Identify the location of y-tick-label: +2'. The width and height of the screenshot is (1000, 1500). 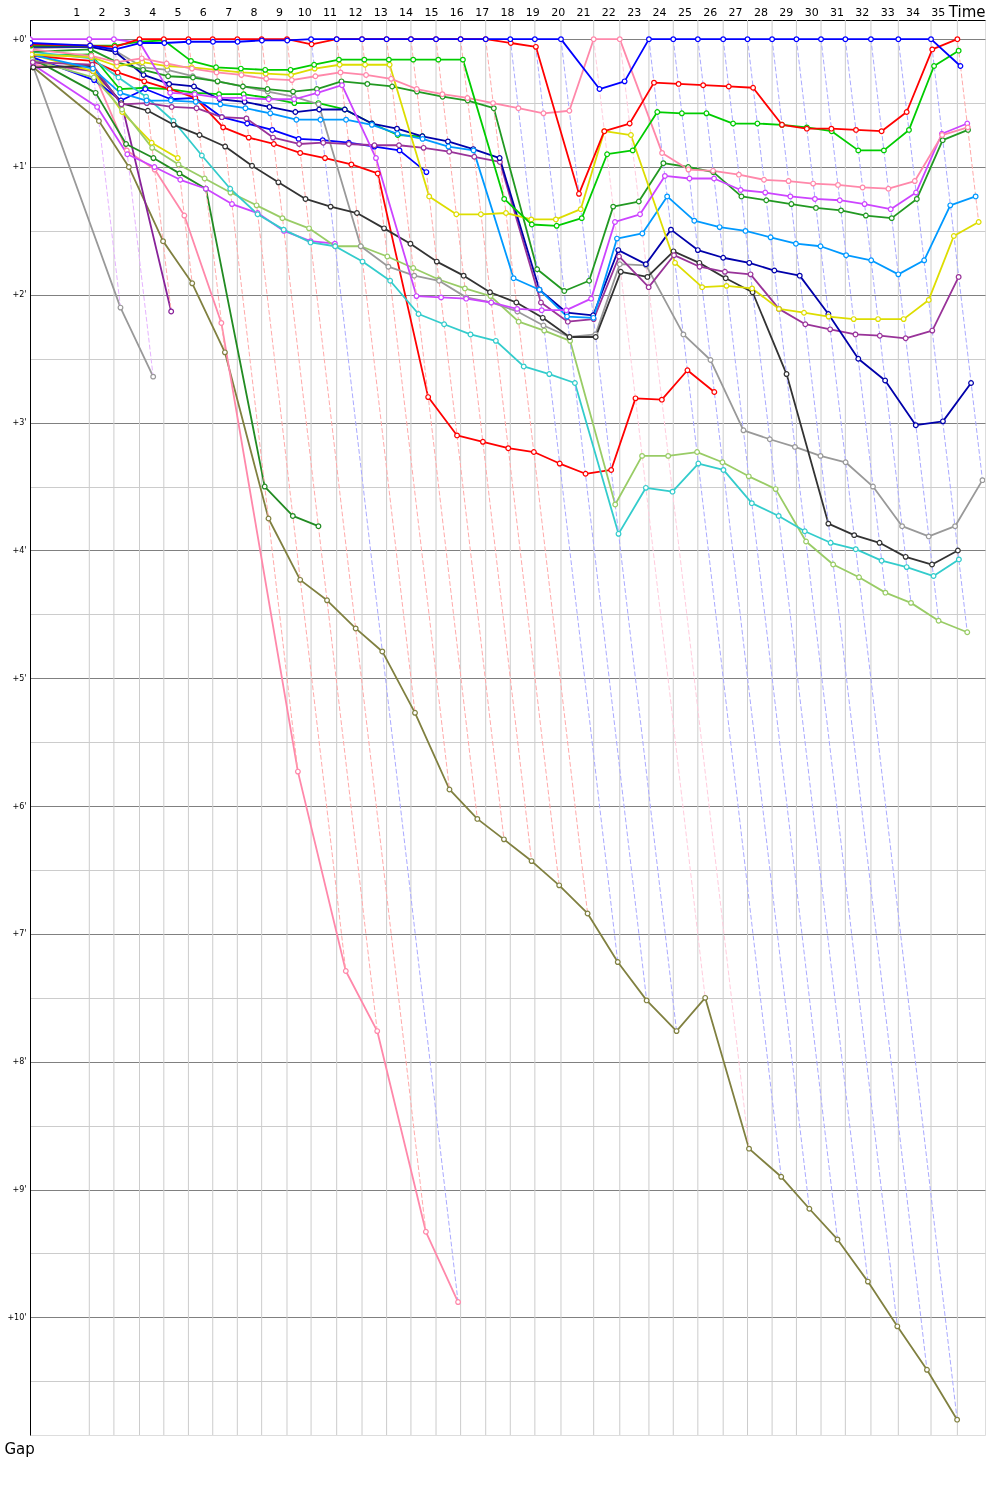
(19, 295).